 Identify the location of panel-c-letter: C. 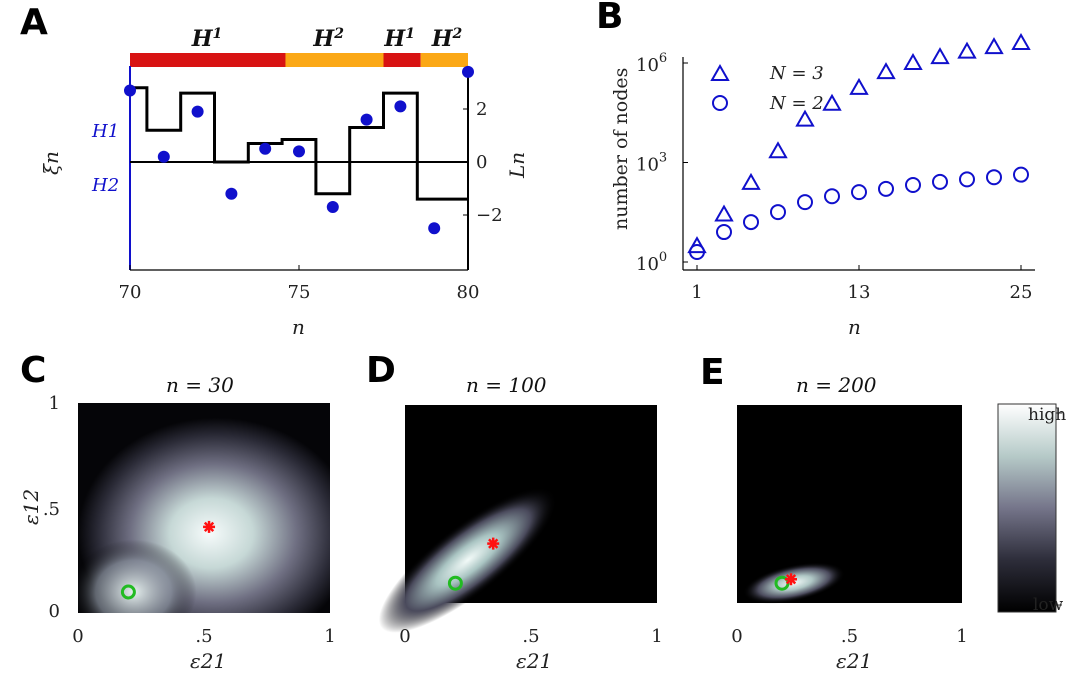
(33, 370).